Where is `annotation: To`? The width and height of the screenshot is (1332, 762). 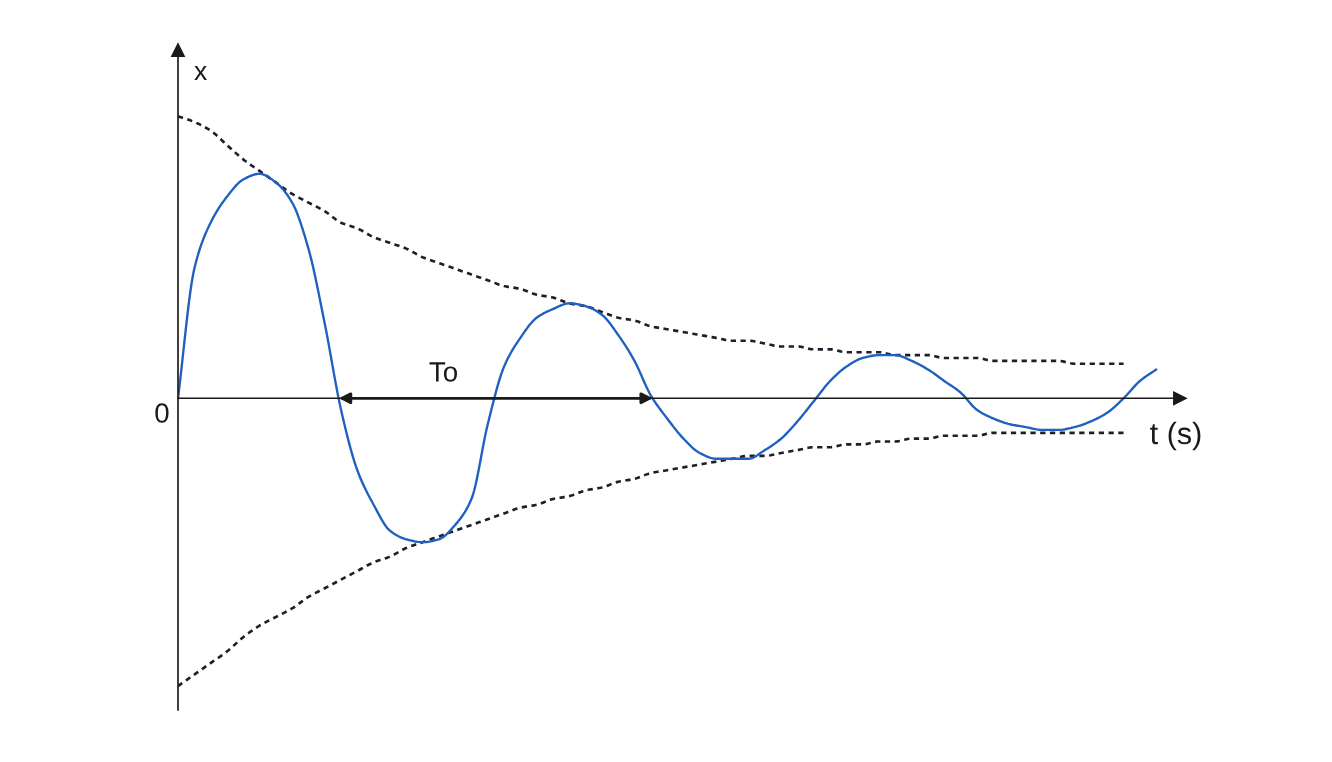
annotation: To is located at coordinates (443, 372).